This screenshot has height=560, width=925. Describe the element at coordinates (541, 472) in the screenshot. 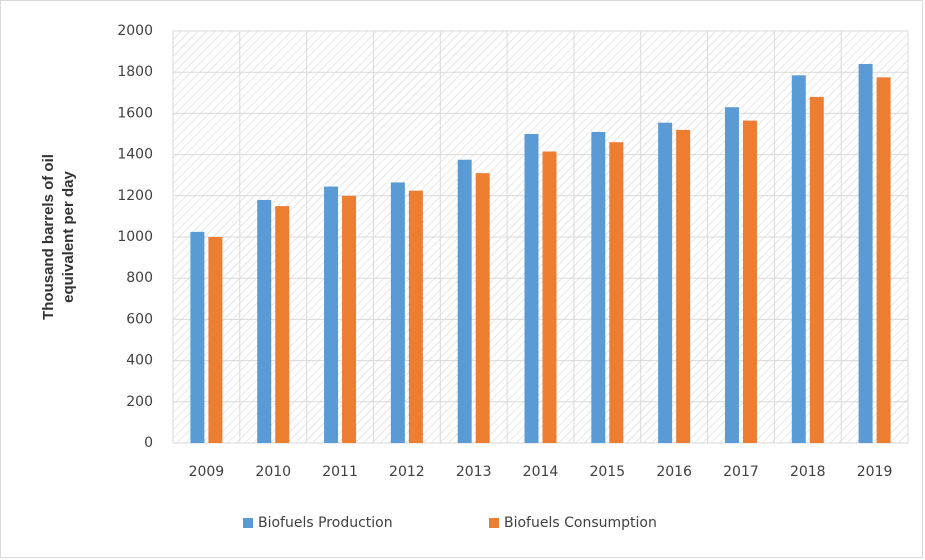

I see `x-tick-label: 2014` at that location.